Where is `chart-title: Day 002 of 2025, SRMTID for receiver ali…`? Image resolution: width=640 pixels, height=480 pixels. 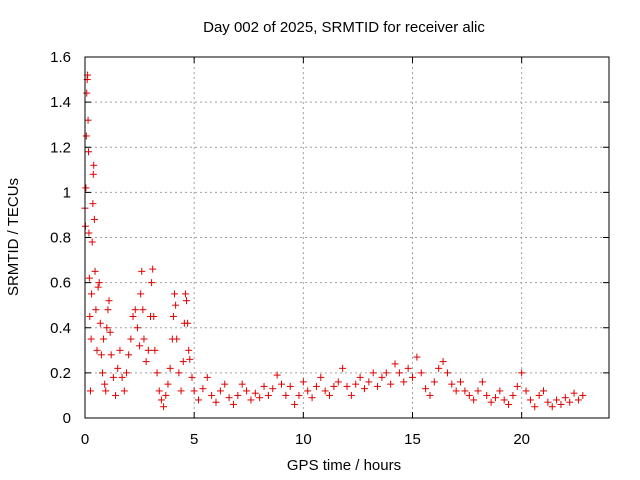
chart-title: Day 002 of 2025, SRMTID for receiver ali… is located at coordinates (344, 27).